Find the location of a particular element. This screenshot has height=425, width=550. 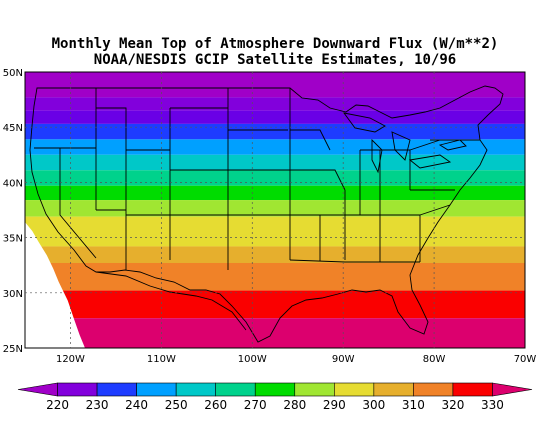

colorbar-label-2: 240 is located at coordinates (136, 405).